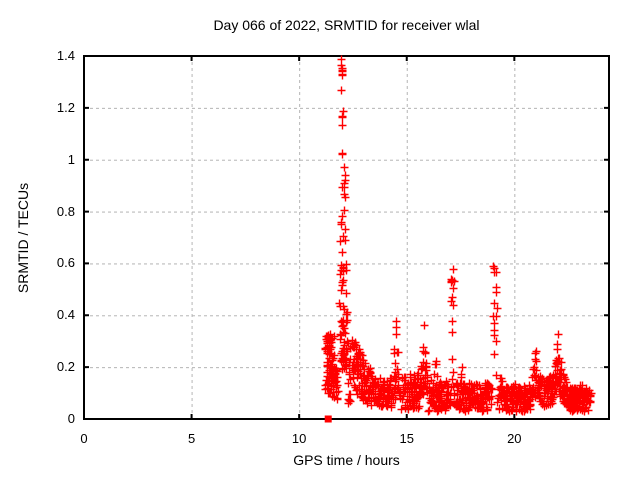 Image resolution: width=640 pixels, height=480 pixels. What do you see at coordinates (65, 315) in the screenshot?
I see `y-tick-label: 0.4` at bounding box center [65, 315].